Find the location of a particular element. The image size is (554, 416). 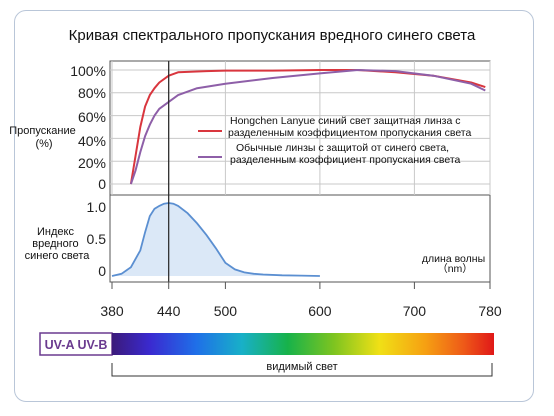

legend-ordinary-line1: Обычные линзы с защитой от синего света, is located at coordinates (342, 148).